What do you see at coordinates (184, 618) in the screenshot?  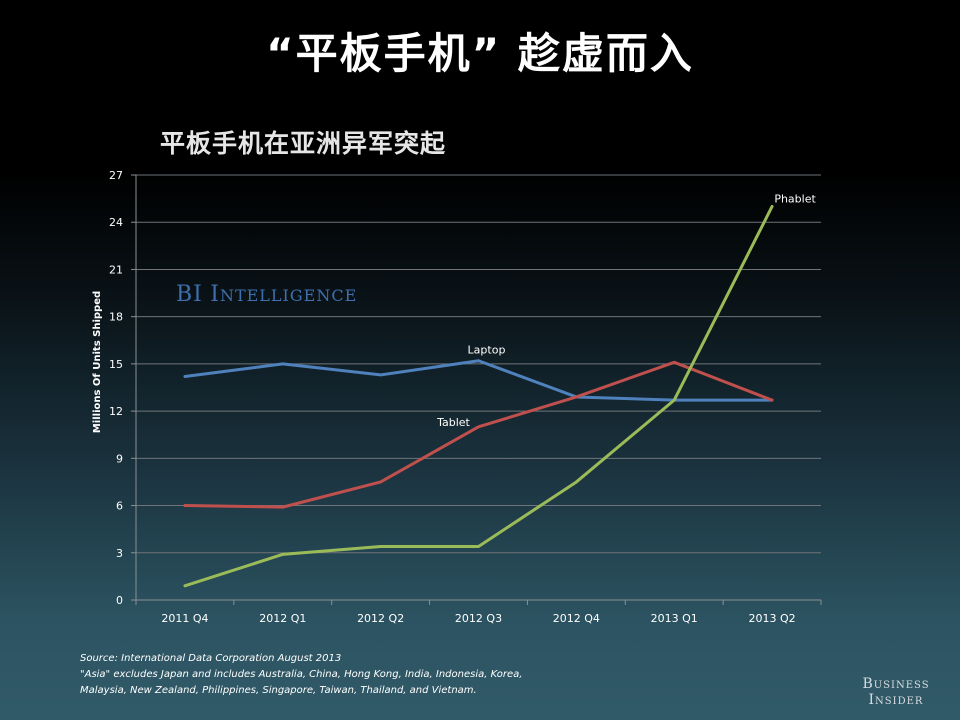 I see `x-tick-label: 2011 Q4` at bounding box center [184, 618].